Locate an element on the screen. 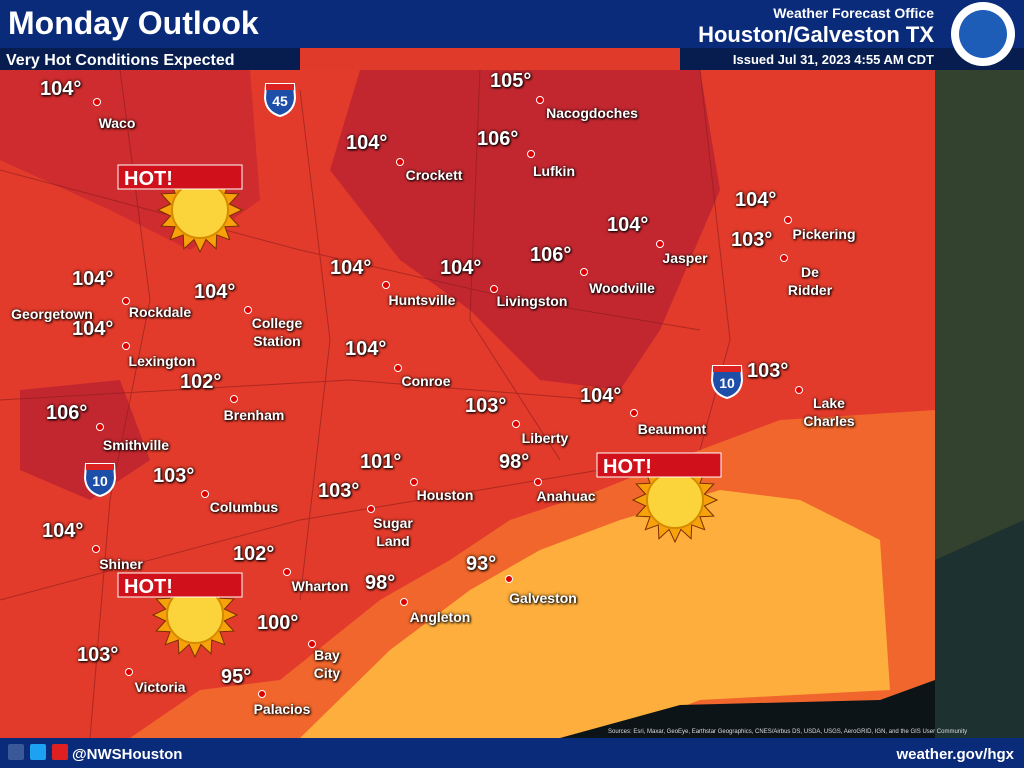 Image resolution: width=1024 pixels, height=768 pixels. social-handle: @NWSHouston is located at coordinates (127, 754).